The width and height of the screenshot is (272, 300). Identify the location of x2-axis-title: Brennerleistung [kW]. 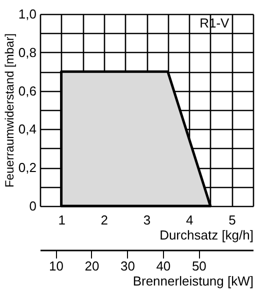
(193, 281).